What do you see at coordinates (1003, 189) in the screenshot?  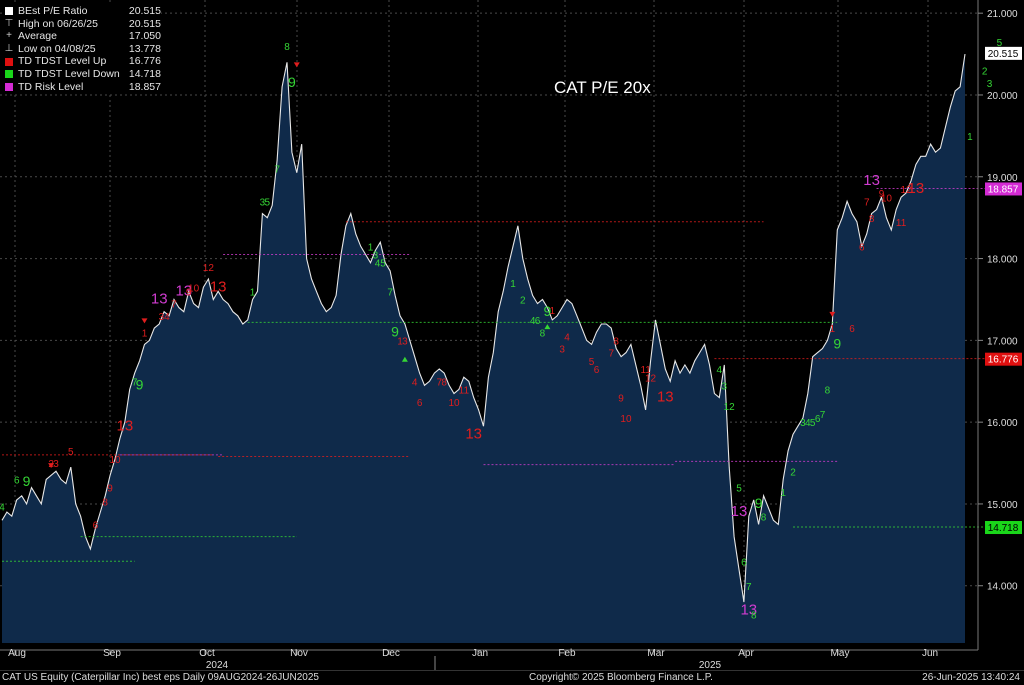 I see `value-badge-label: 18.857` at bounding box center [1003, 189].